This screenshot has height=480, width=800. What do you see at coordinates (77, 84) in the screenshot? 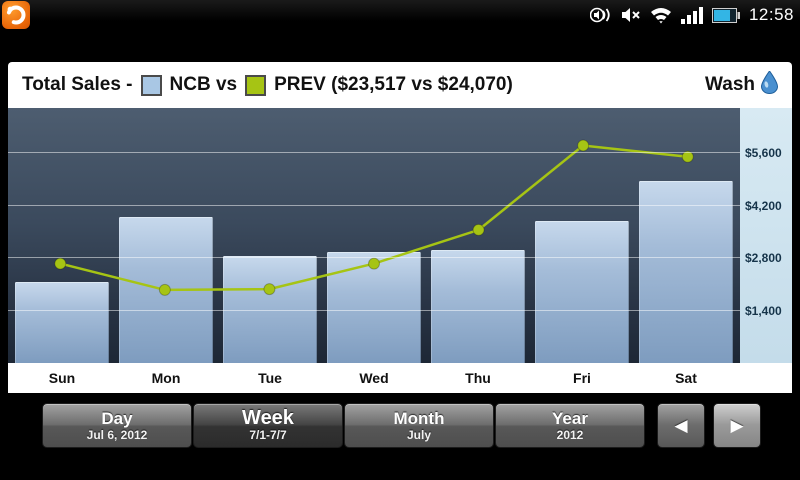
I see `chart-title: Total Sales -` at bounding box center [77, 84].